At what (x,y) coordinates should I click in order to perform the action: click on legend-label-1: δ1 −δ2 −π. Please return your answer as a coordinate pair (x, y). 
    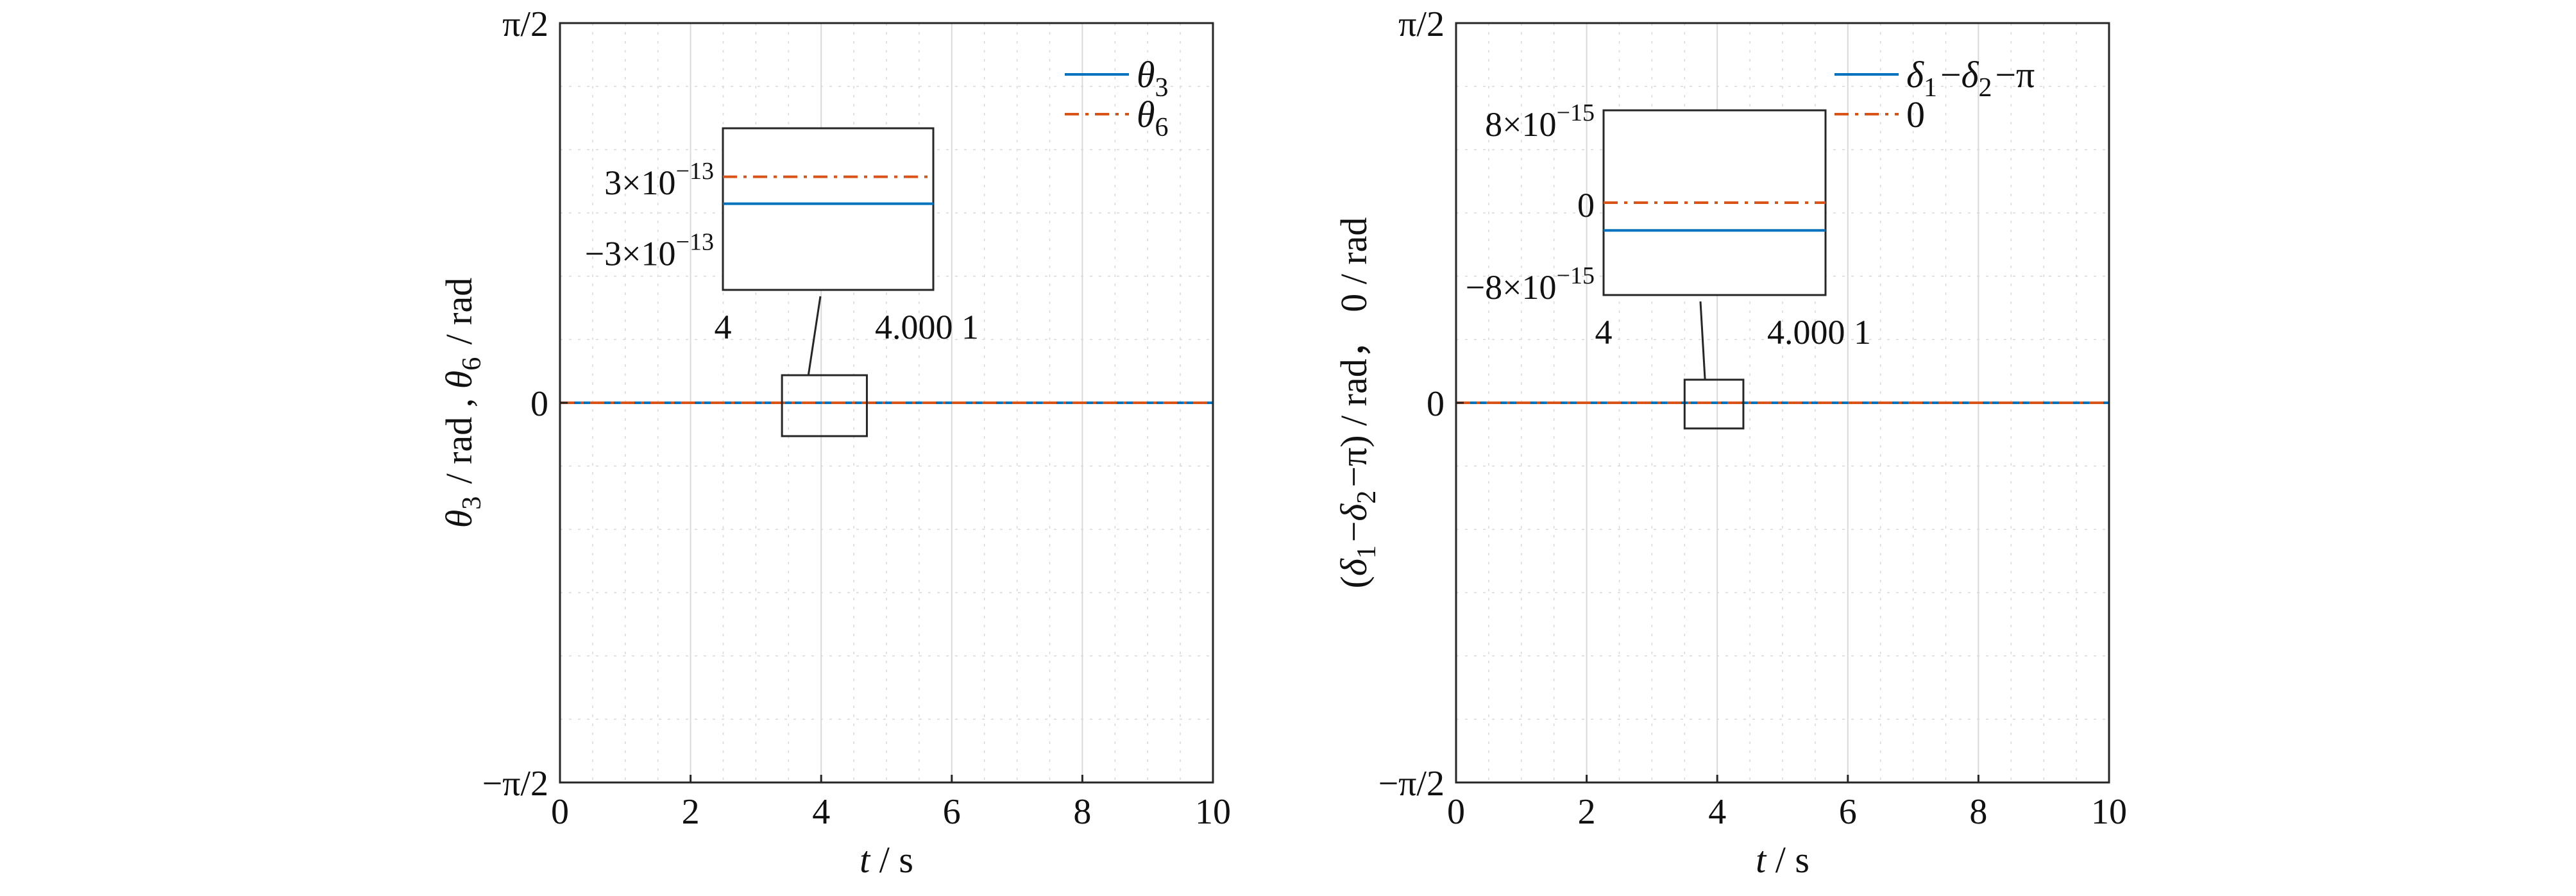
    Looking at the image, I should click on (1970, 78).